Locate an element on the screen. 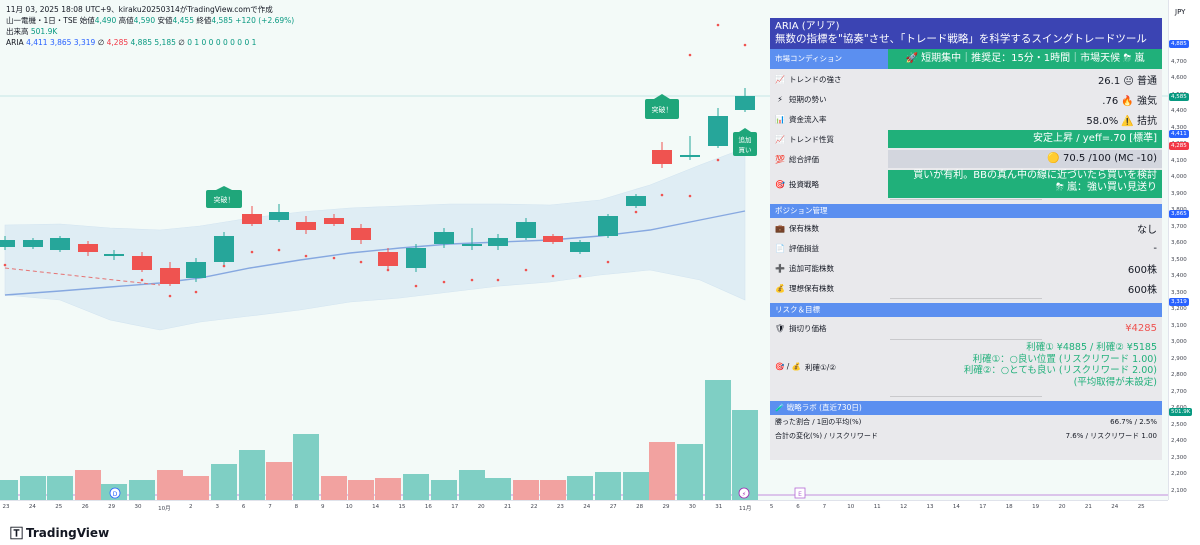  row-value: 600株 is located at coordinates (1142, 270).